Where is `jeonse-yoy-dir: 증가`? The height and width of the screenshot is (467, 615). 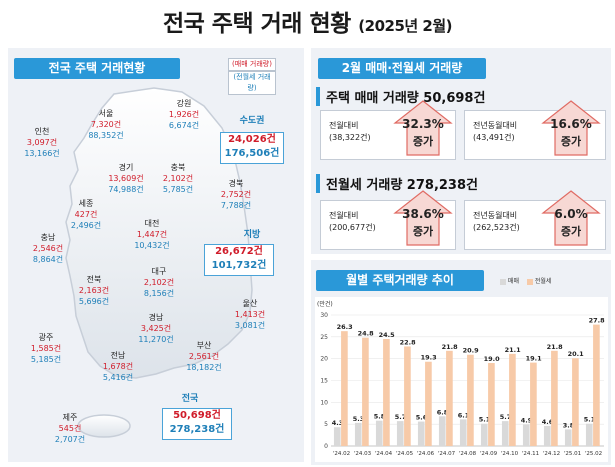 jeonse-yoy-dir: 증가 is located at coordinates (571, 231).